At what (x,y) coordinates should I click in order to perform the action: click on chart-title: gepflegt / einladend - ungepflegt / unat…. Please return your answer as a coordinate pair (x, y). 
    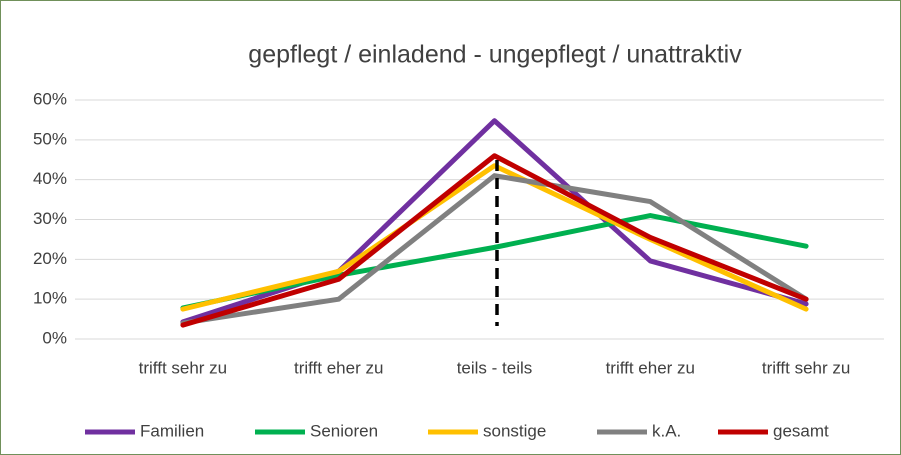
    Looking at the image, I should click on (495, 55).